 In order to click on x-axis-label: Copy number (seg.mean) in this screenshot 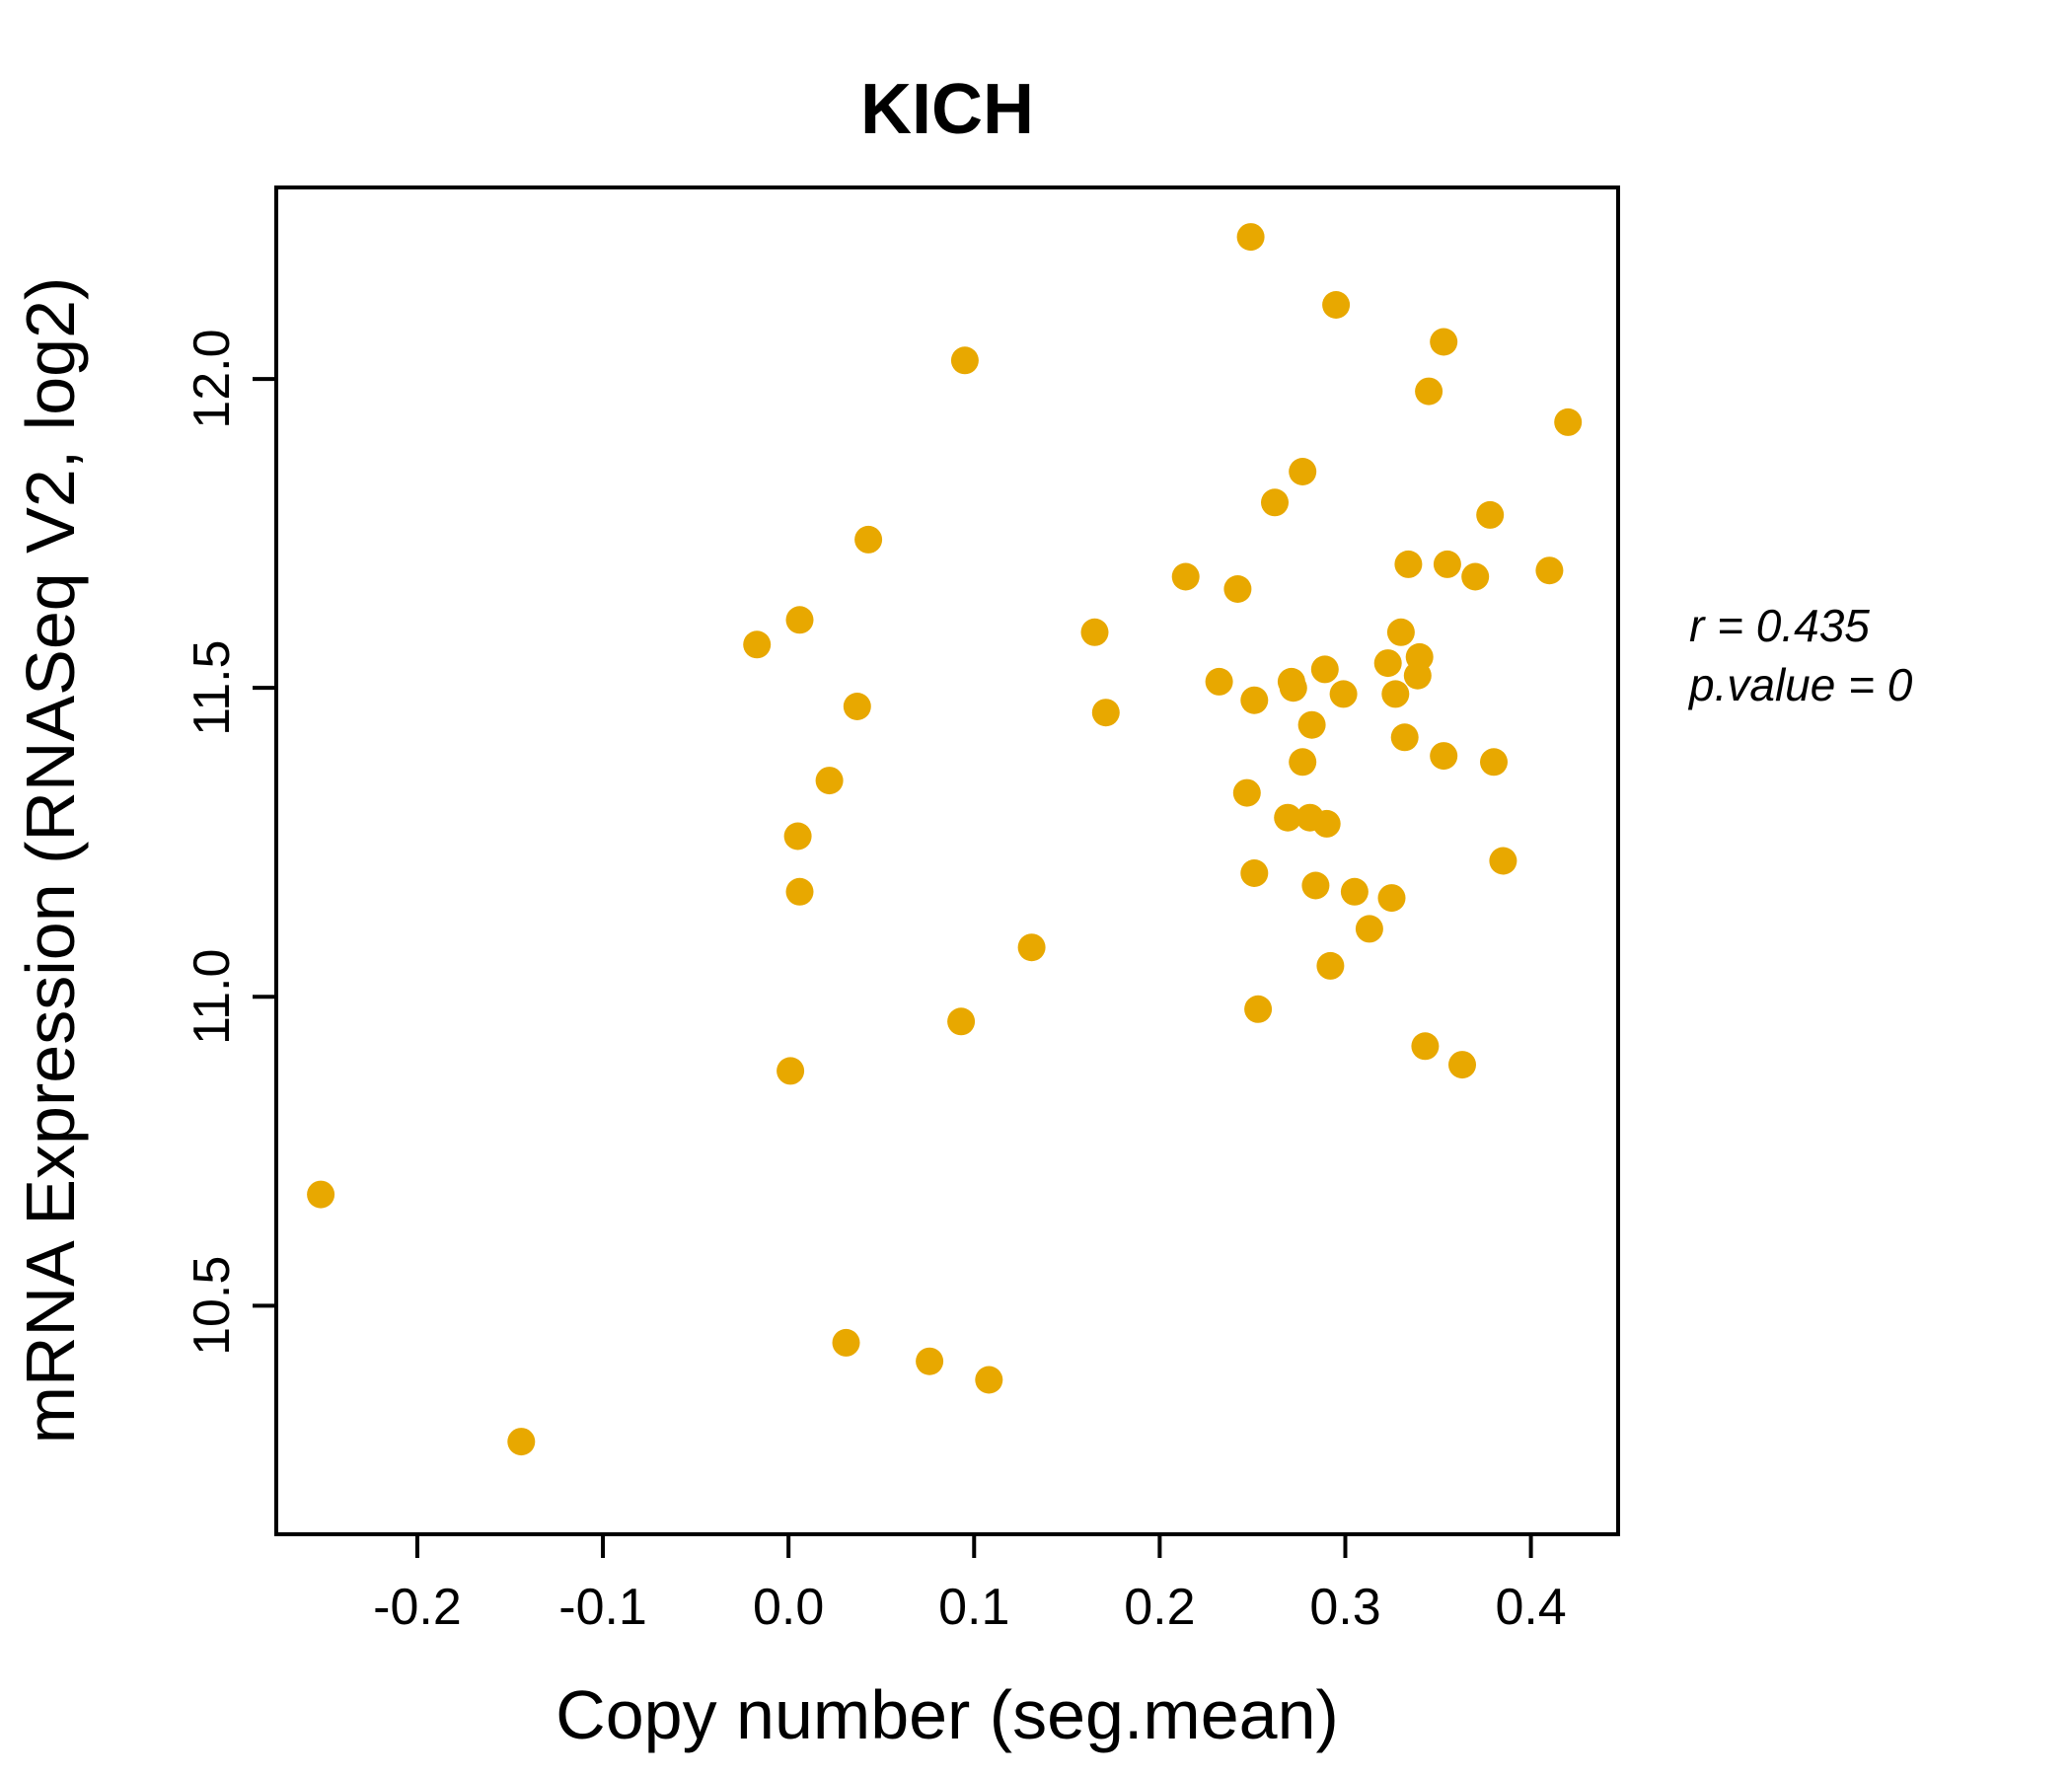, I will do `click(947, 1714)`.